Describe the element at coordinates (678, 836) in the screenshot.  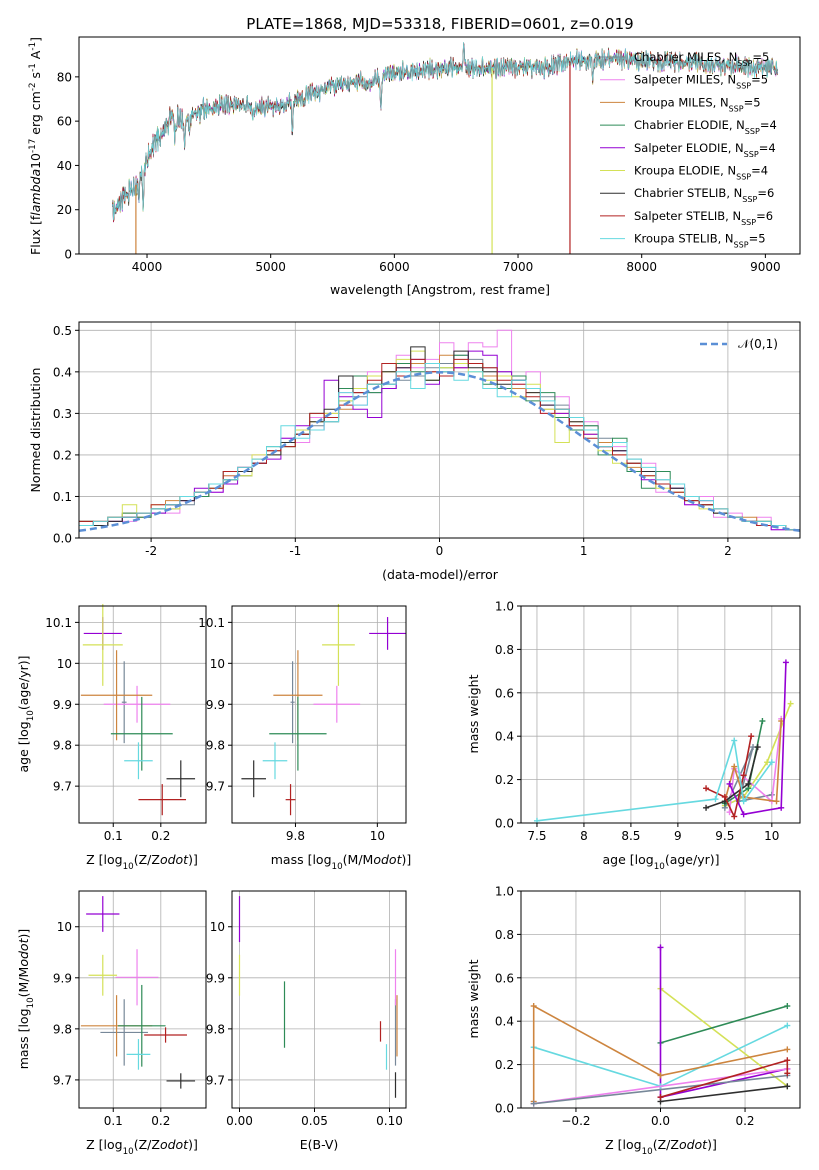
I see `x-tick-label: 9` at that location.